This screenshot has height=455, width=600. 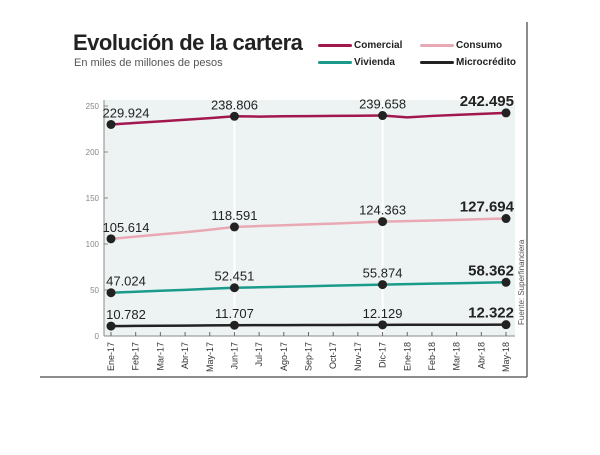 What do you see at coordinates (309, 356) in the screenshot?
I see `x-tick-label: Sep-17` at bounding box center [309, 356].